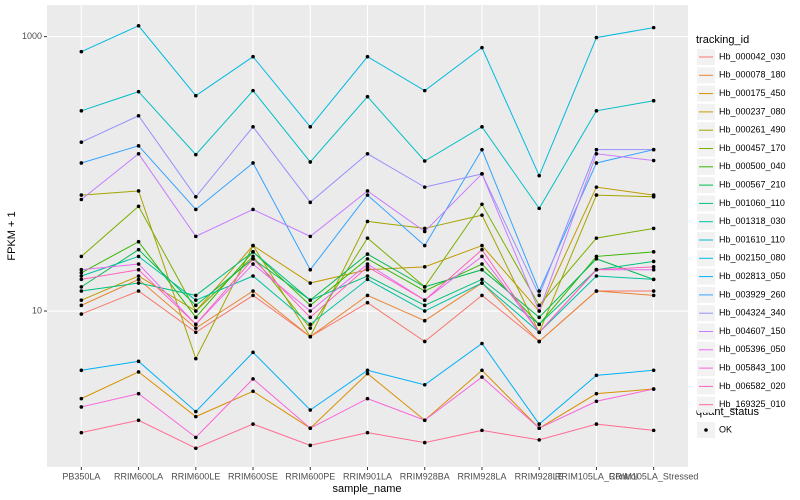 Image resolution: width=800 pixels, height=500 pixels. I want to click on legend-label: Hb_006582_020, so click(752, 386).